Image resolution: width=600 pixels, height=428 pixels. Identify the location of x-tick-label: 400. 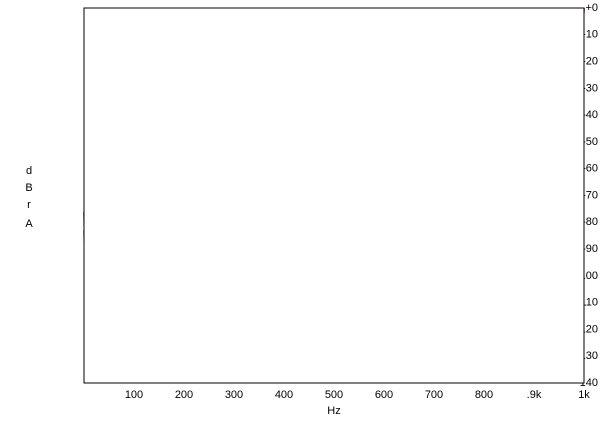
(284, 395).